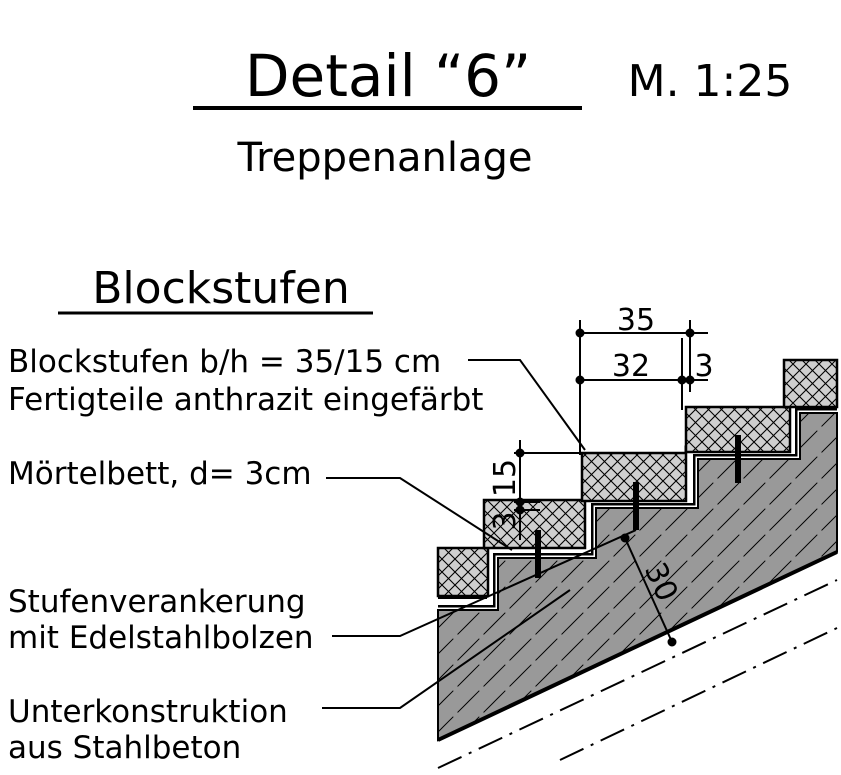 The height and width of the screenshot is (775, 841). Describe the element at coordinates (388, 76) in the screenshot. I see `page-title: Detail “6”` at that location.